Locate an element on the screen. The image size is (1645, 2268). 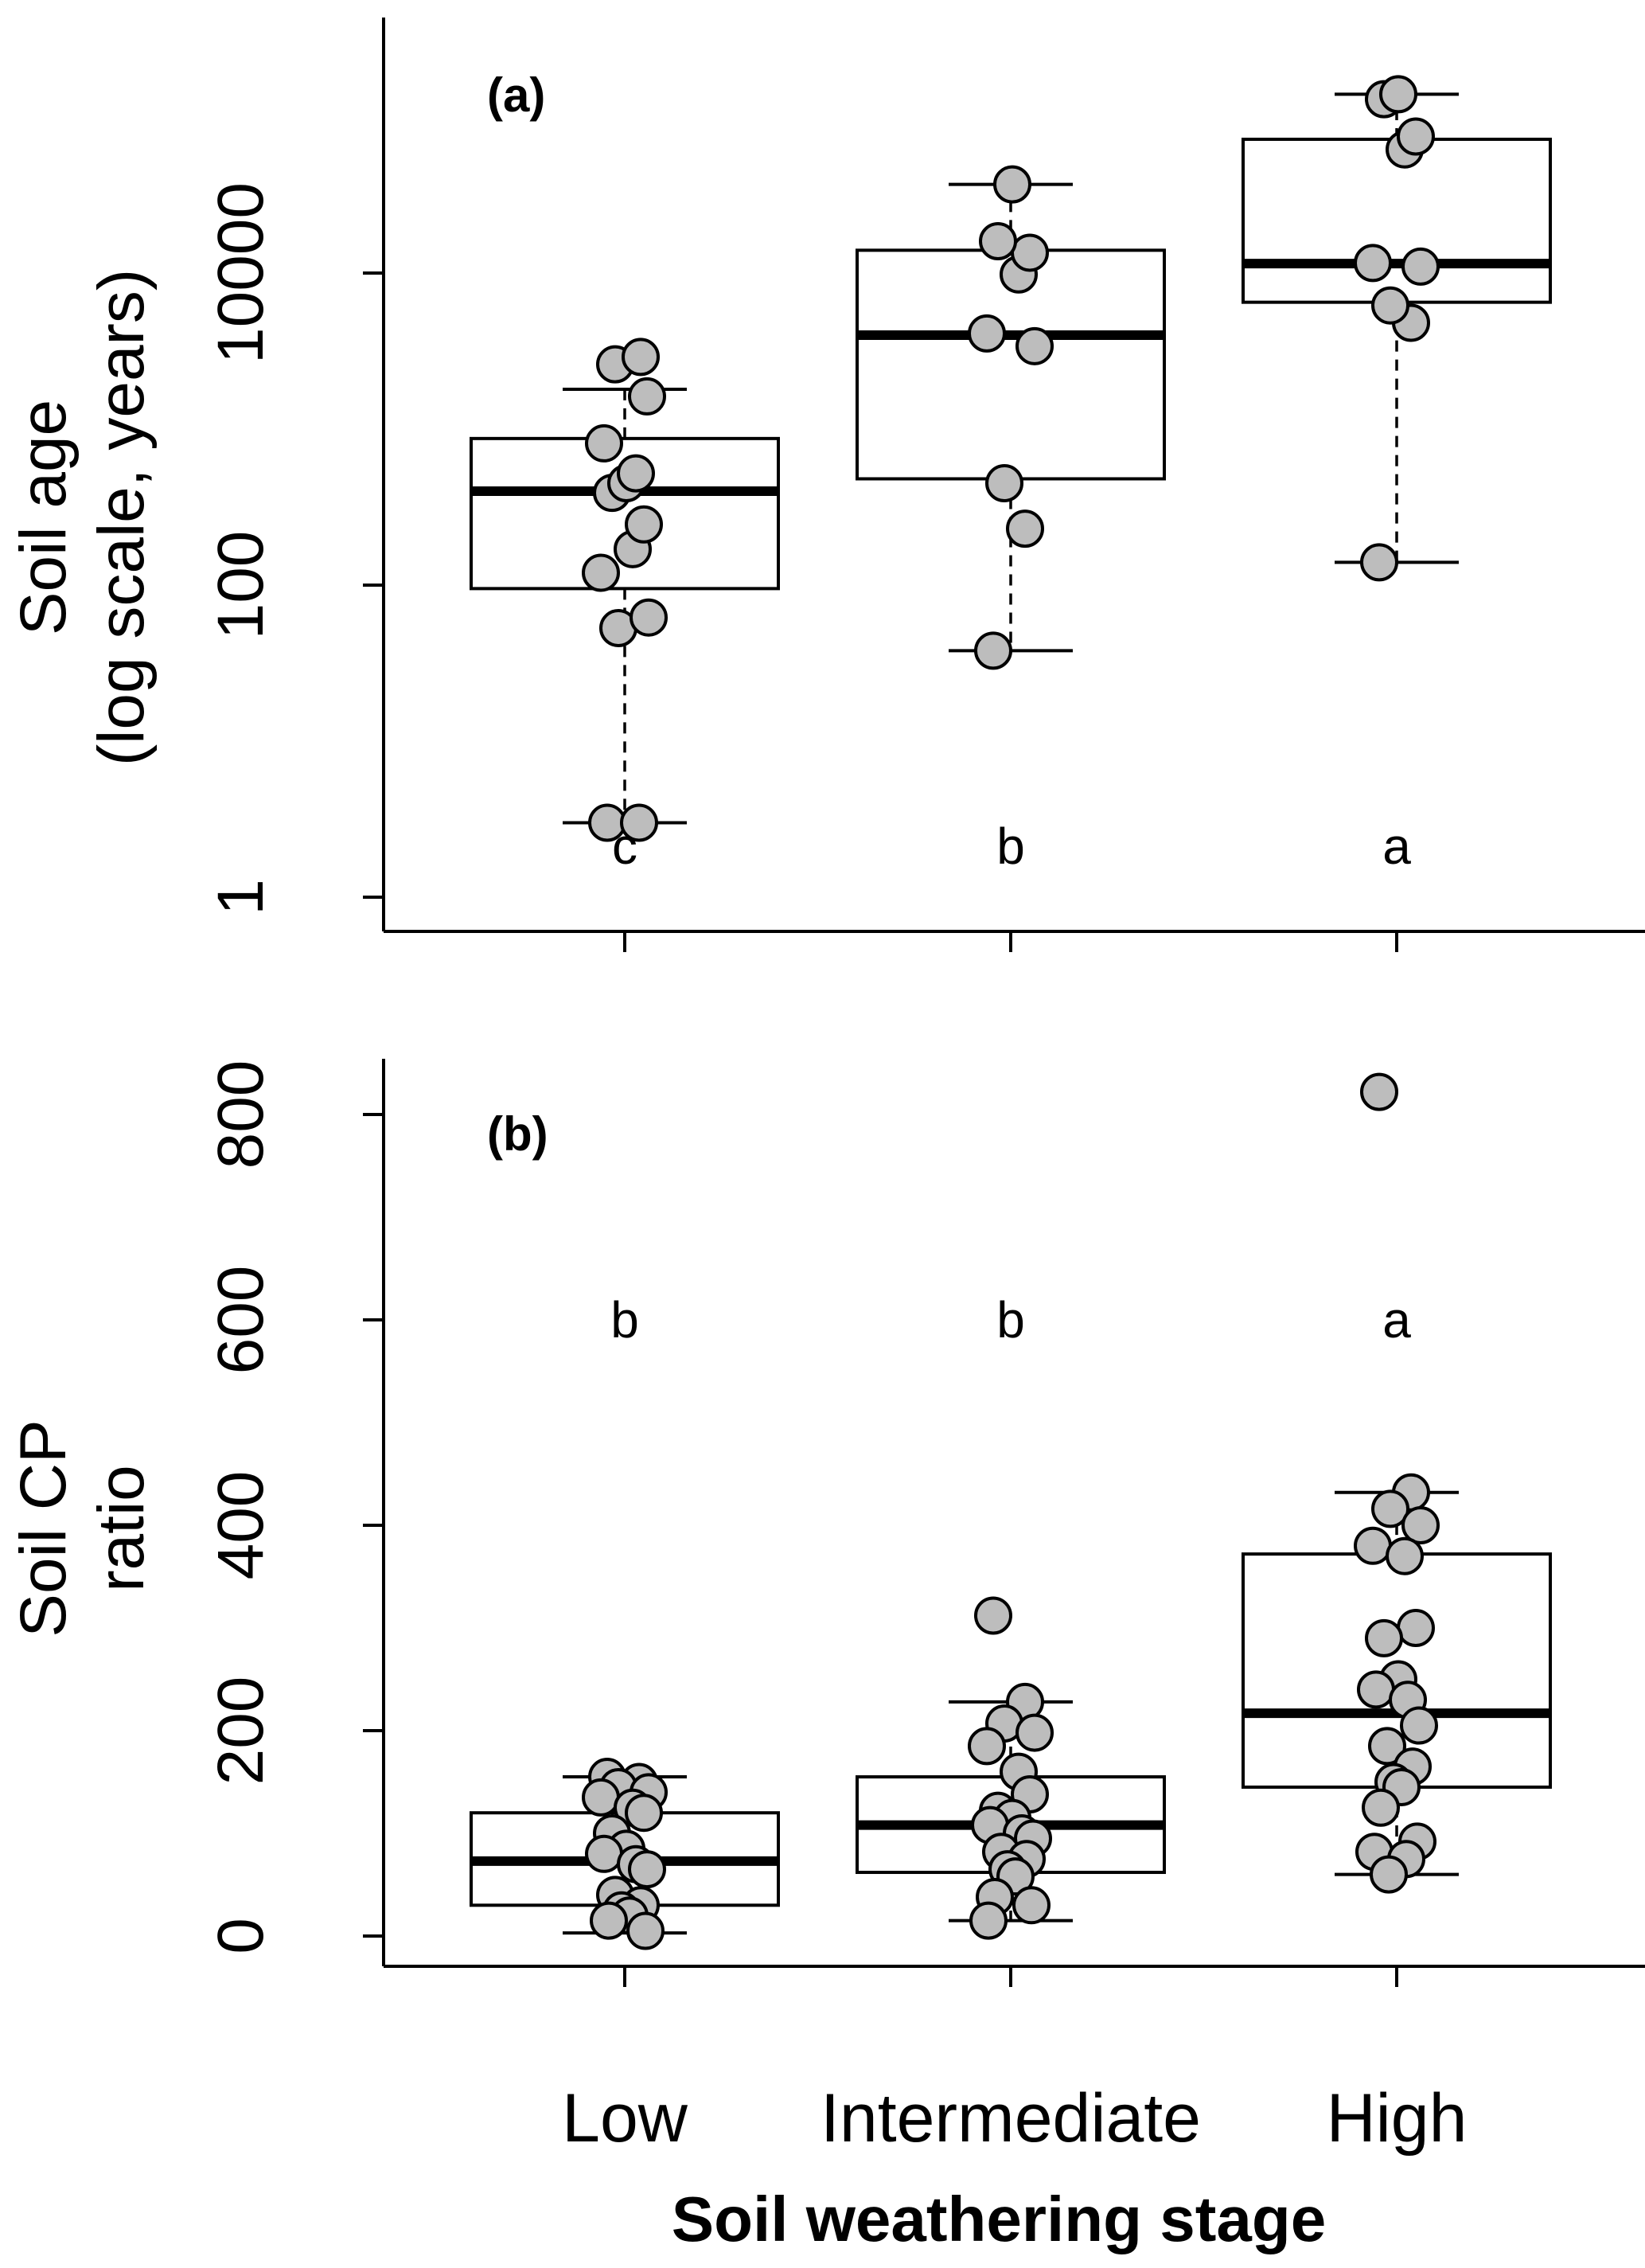
panel-a-y-tick-label: 100 is located at coordinates (241, 585).